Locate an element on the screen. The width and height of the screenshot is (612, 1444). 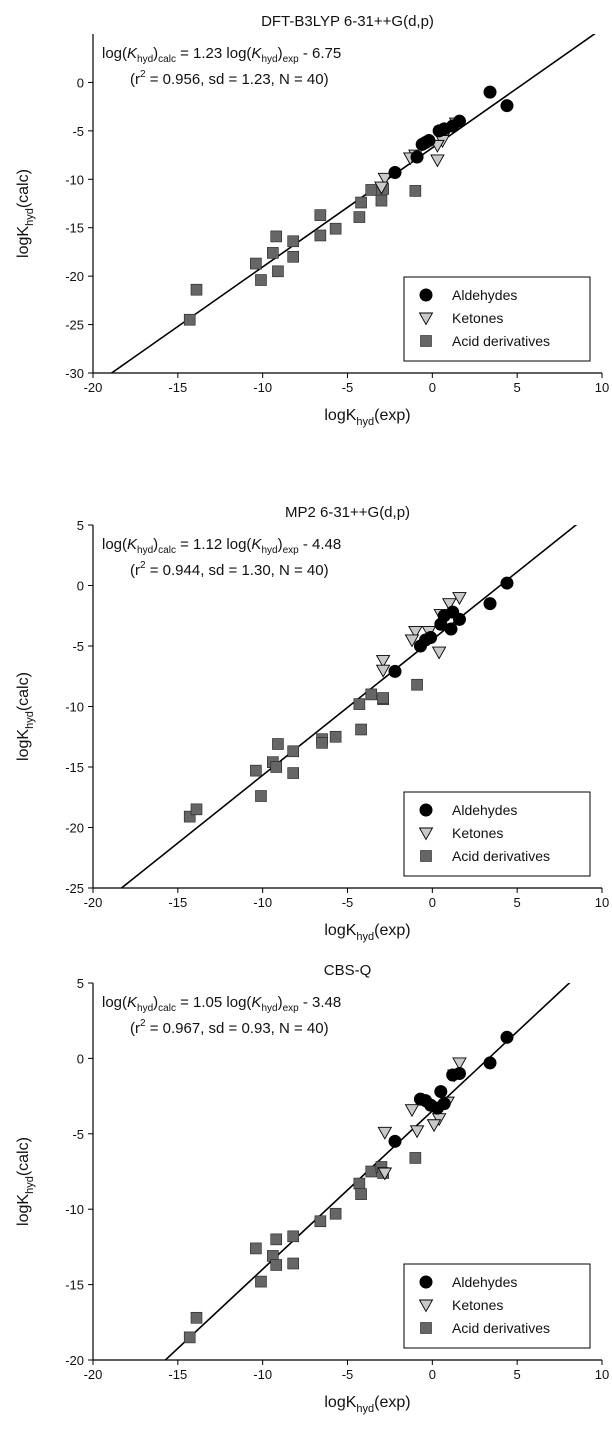
x-tick-label: -15 is located at coordinates (177, 387).